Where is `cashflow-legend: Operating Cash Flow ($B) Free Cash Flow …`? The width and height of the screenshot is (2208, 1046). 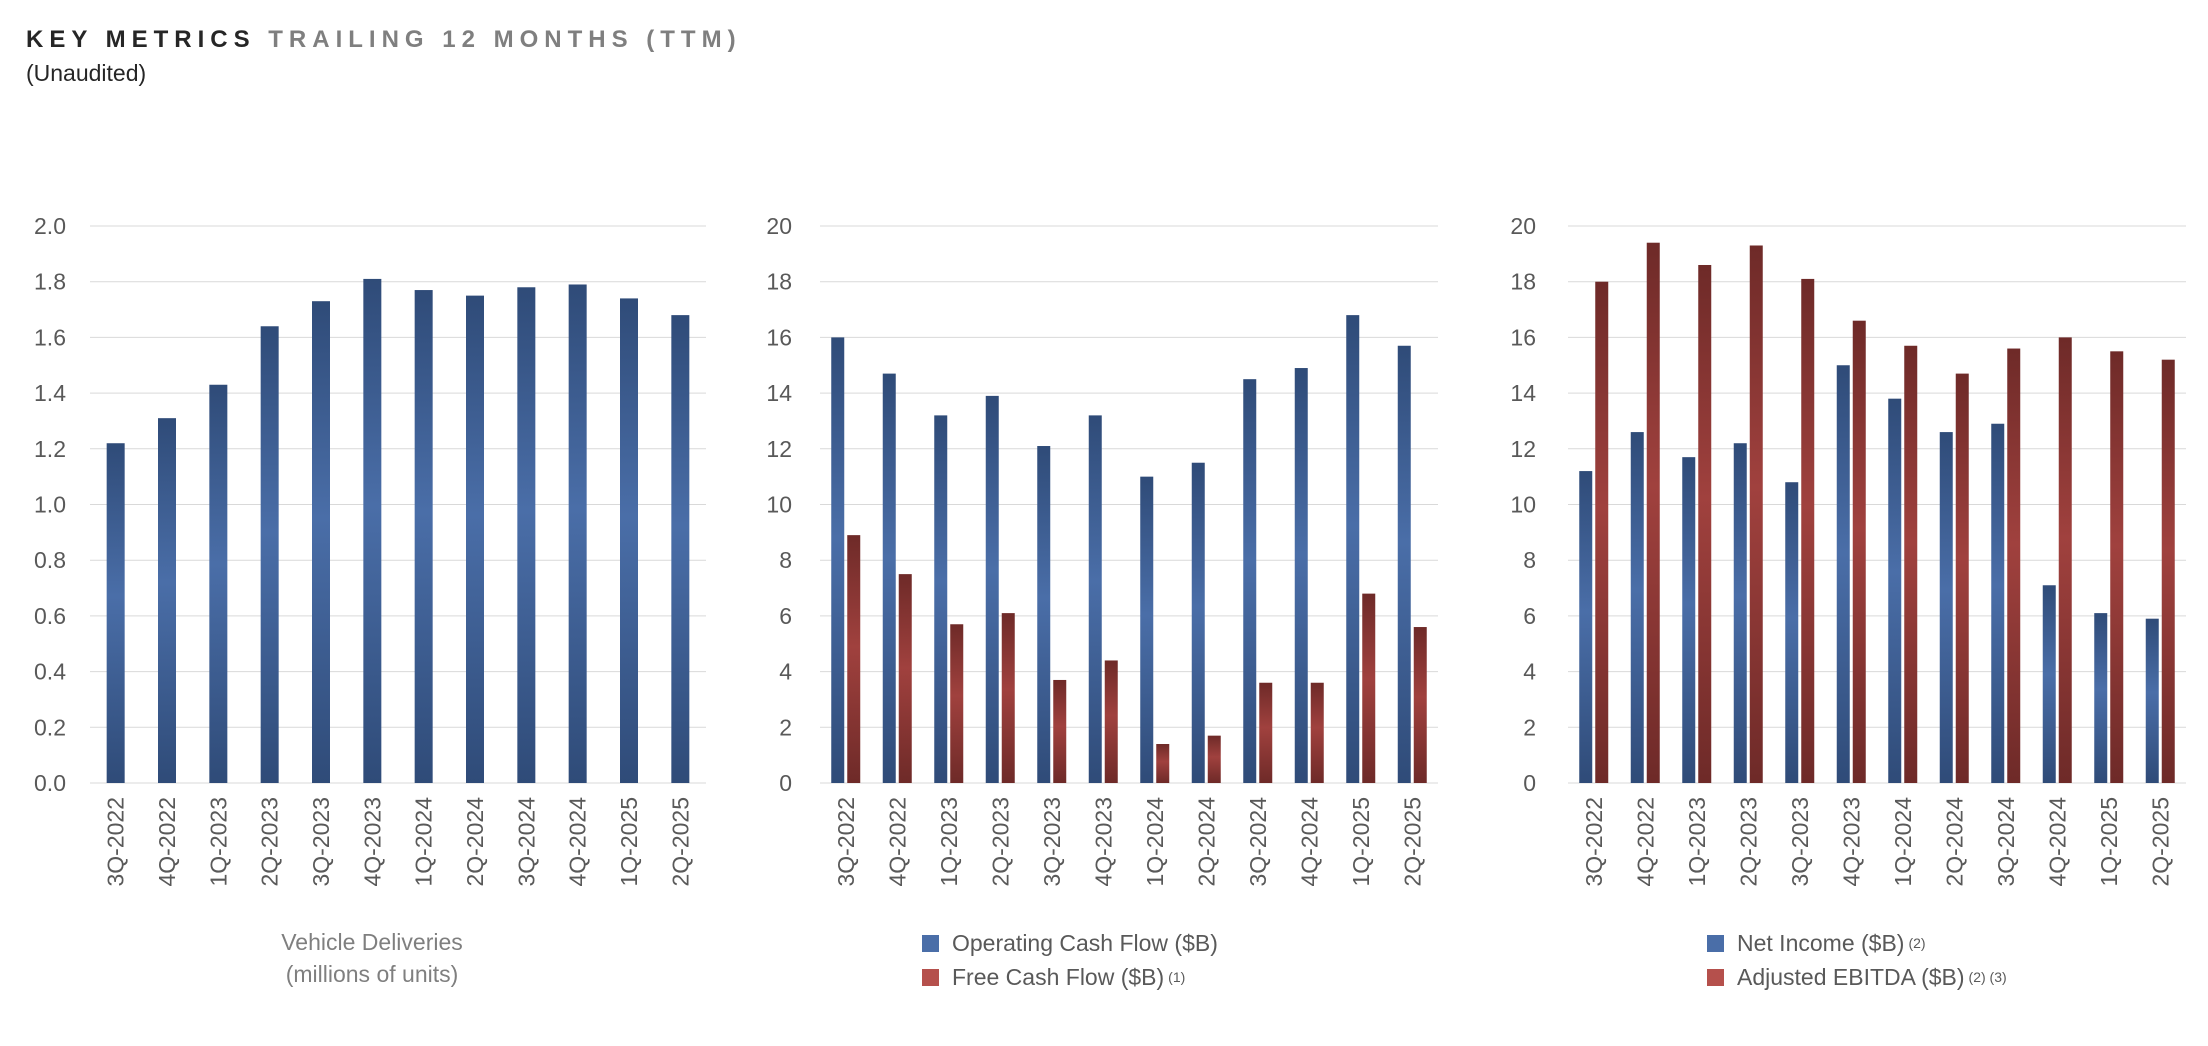 cashflow-legend: Operating Cash Flow ($B) Free Cash Flow … is located at coordinates (1070, 960).